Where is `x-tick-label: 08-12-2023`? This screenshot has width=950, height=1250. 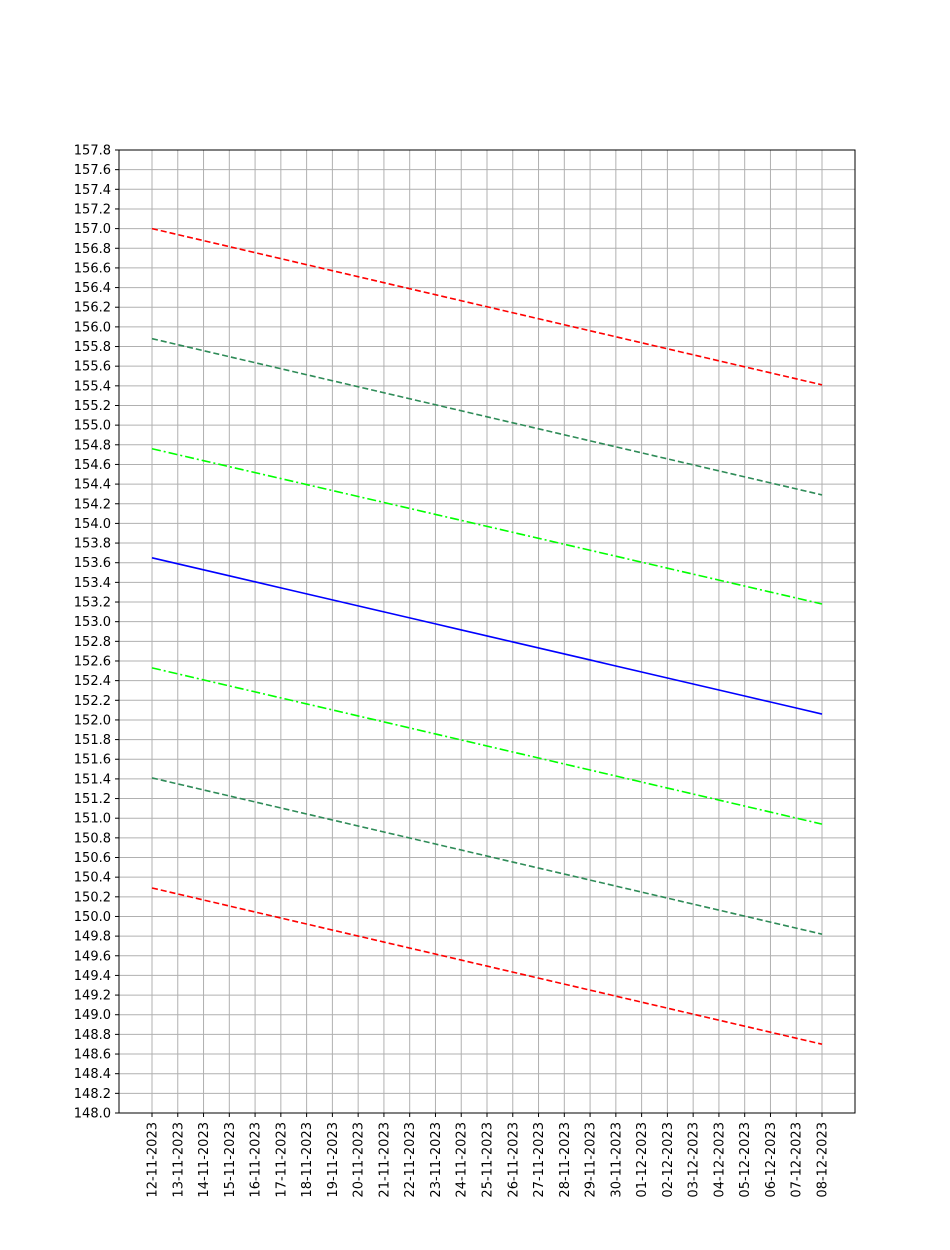 x-tick-label: 08-12-2023 is located at coordinates (823, 1160).